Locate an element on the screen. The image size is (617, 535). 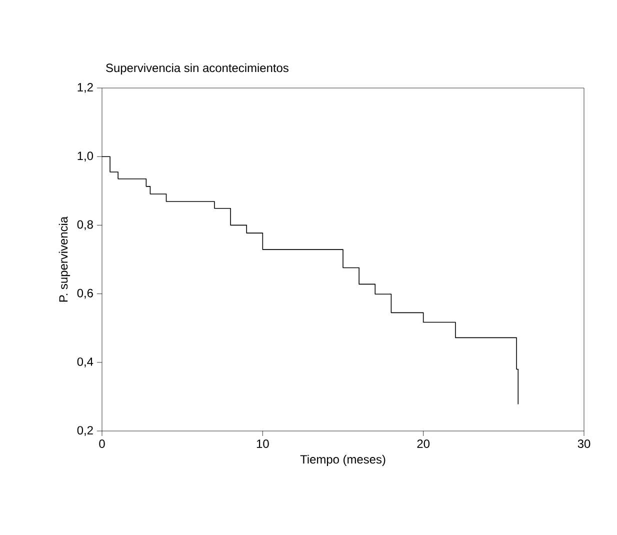
y-tick-label: 0,4 is located at coordinates (85, 362).